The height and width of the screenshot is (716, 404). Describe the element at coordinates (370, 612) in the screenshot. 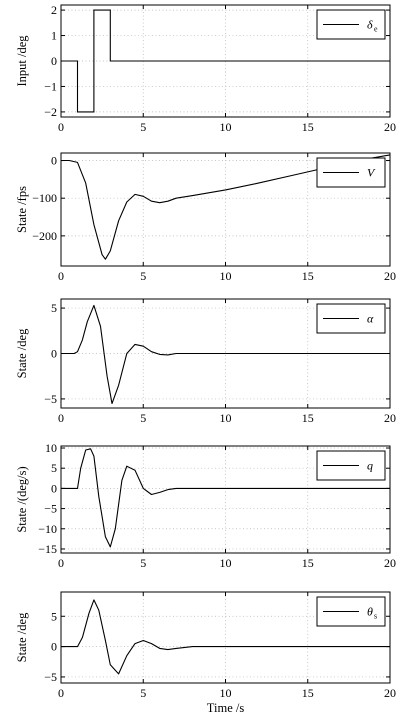

I see `legend-symbol: θ` at that location.